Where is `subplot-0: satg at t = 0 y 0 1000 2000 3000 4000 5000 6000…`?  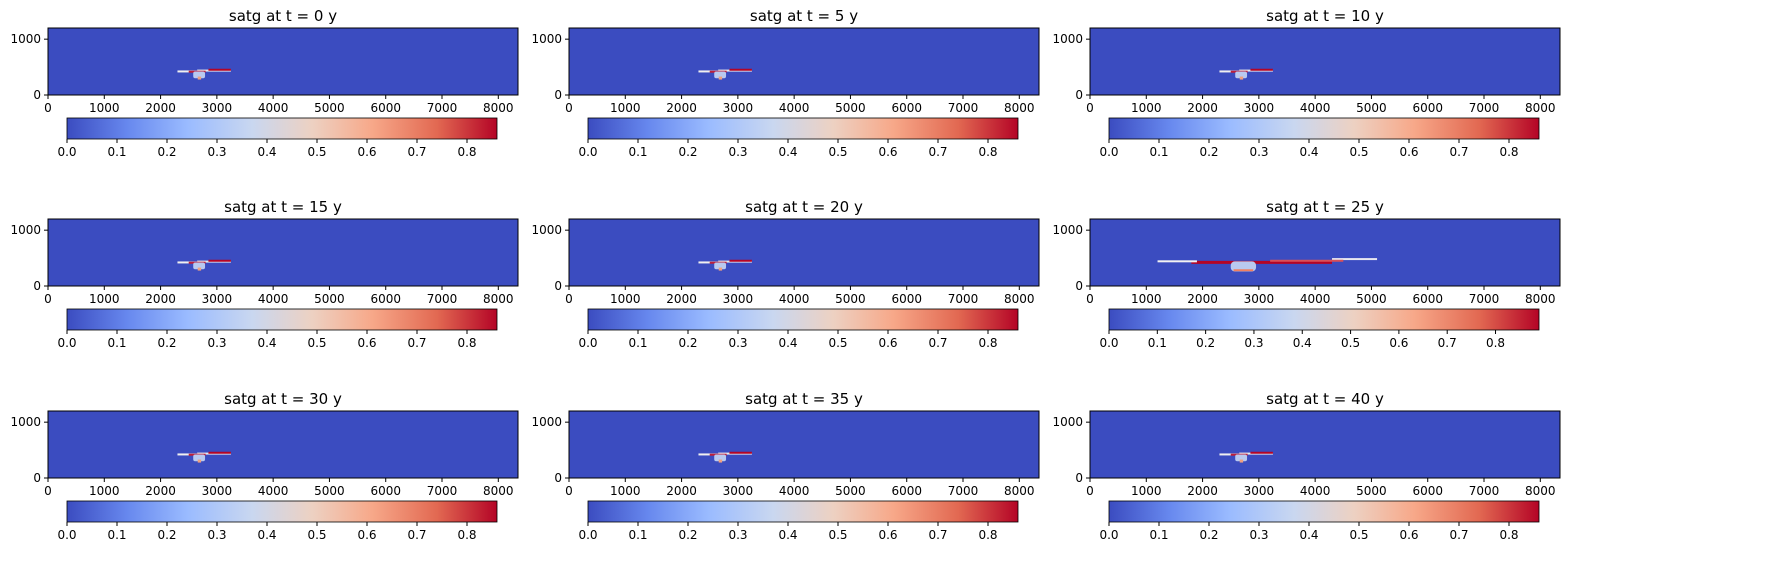
subplot-0: satg at t = 0 y 0 1000 2000 3000 4000 5000 6000… is located at coordinates (264, 83).